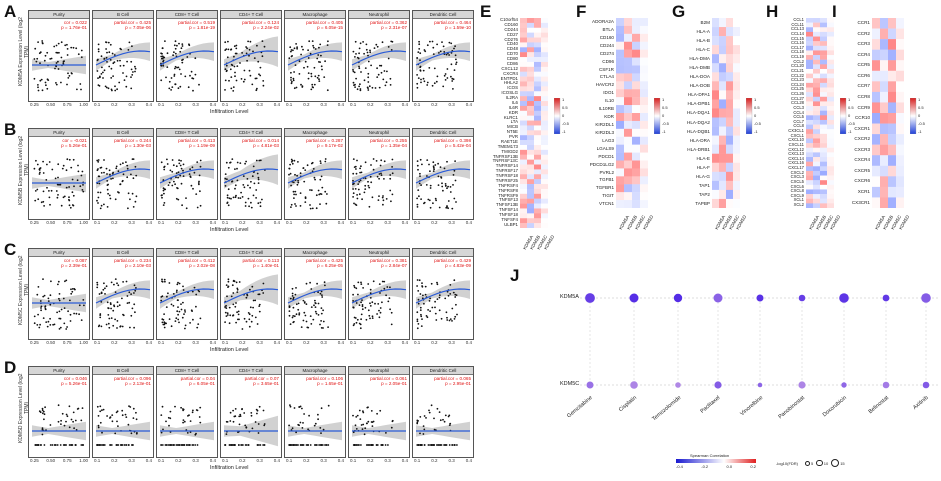 The width and height of the screenshot is (941, 481). I want to click on panel-title: Purity, so click(59, 15).